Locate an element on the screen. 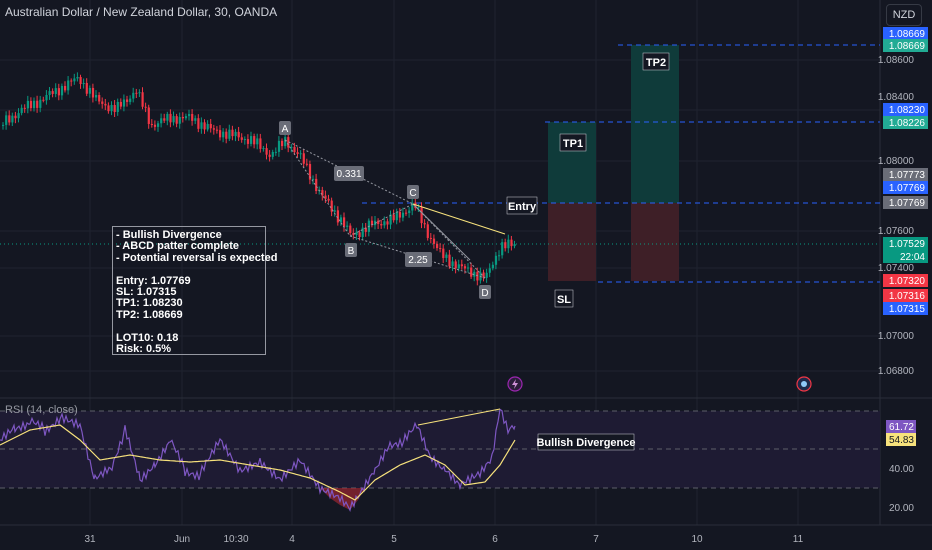  divergence-label: Bullish Divergence is located at coordinates (585, 443).